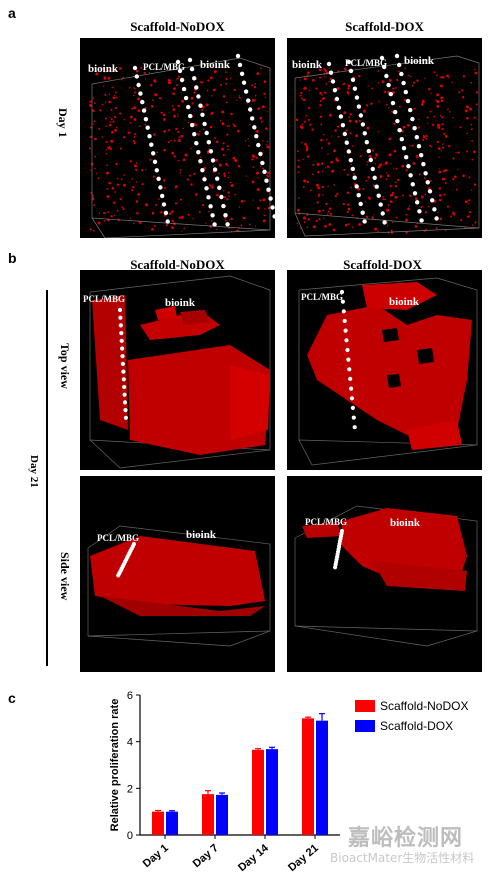 The height and width of the screenshot is (877, 500). Describe the element at coordinates (118, 538) in the screenshot. I see `label-pcl-mbg: PCL/MBG` at that location.